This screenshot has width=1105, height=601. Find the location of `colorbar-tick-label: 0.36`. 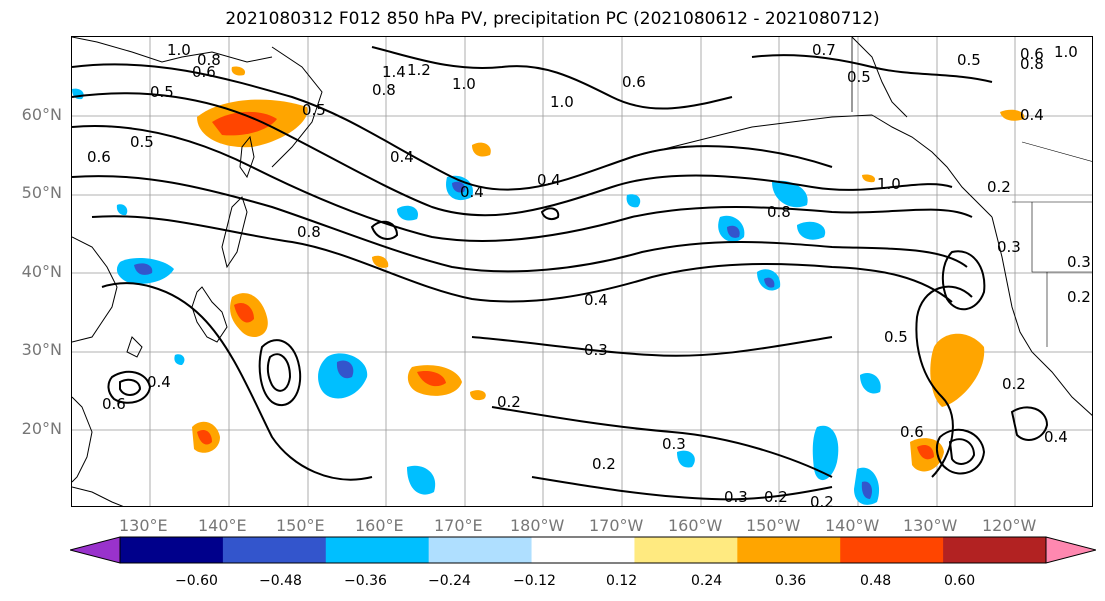

colorbar-tick-label: 0.36 is located at coordinates (791, 581).